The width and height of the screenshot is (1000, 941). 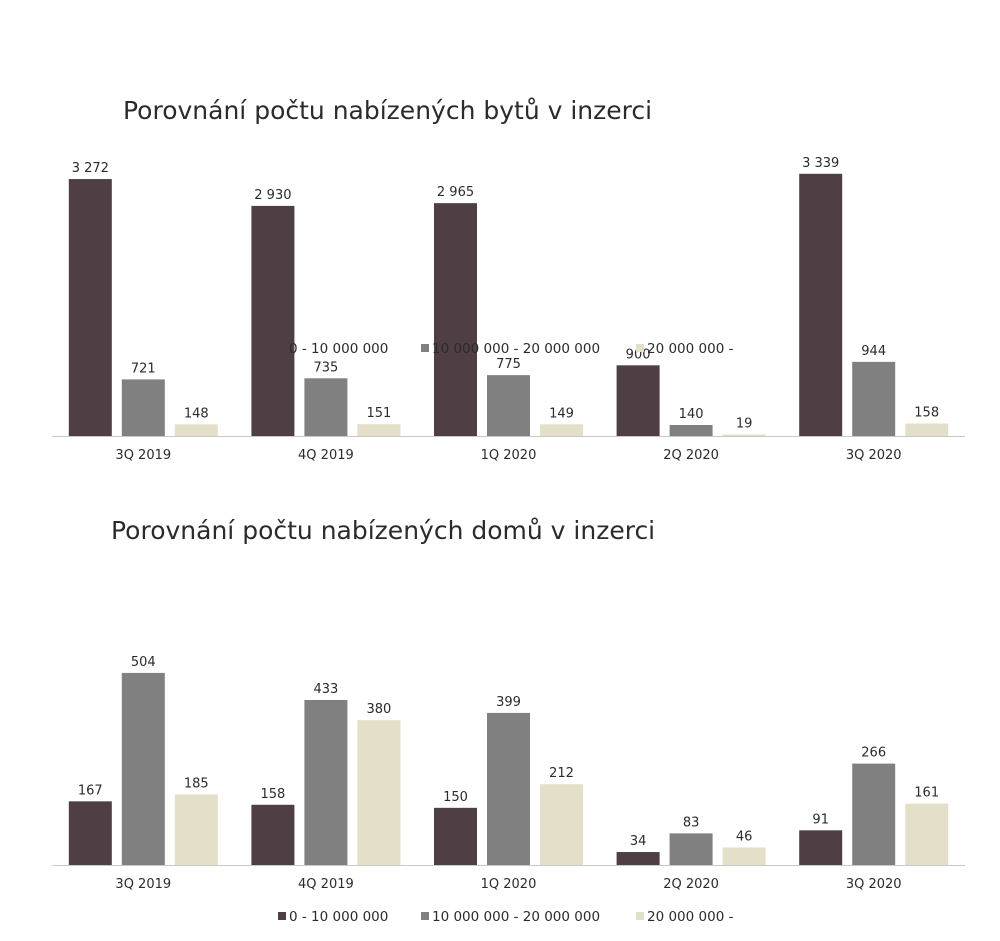 What do you see at coordinates (508, 364) in the screenshot?
I see `data-label: 775` at bounding box center [508, 364].